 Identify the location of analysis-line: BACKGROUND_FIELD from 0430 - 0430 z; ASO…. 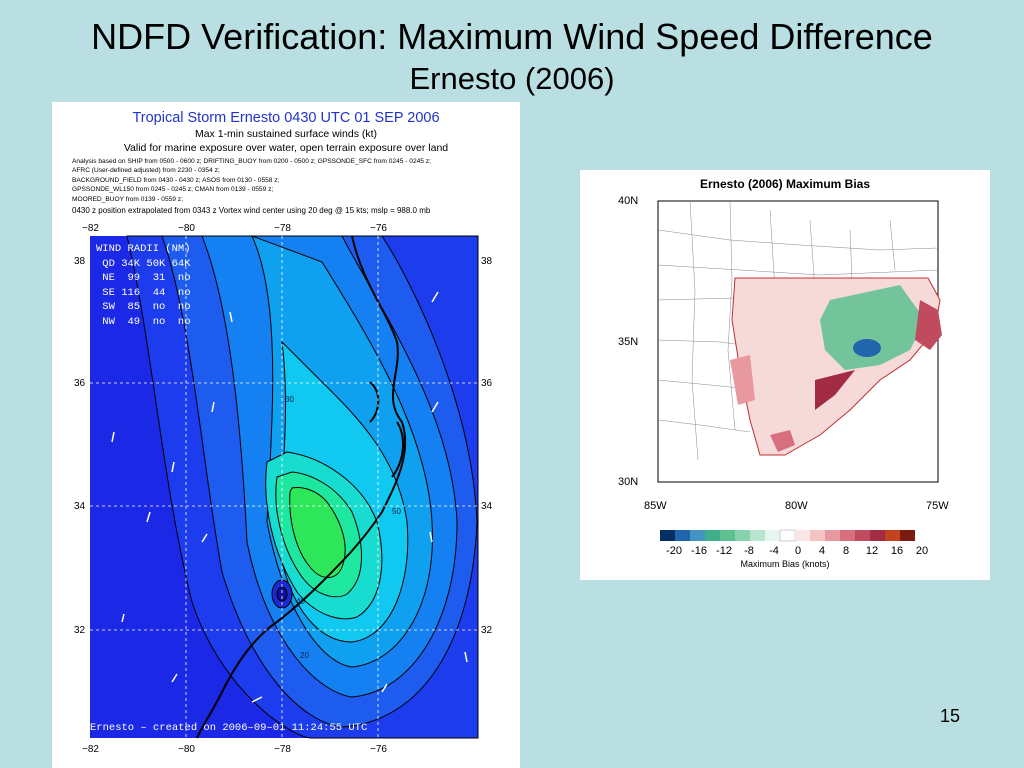
(176, 180).